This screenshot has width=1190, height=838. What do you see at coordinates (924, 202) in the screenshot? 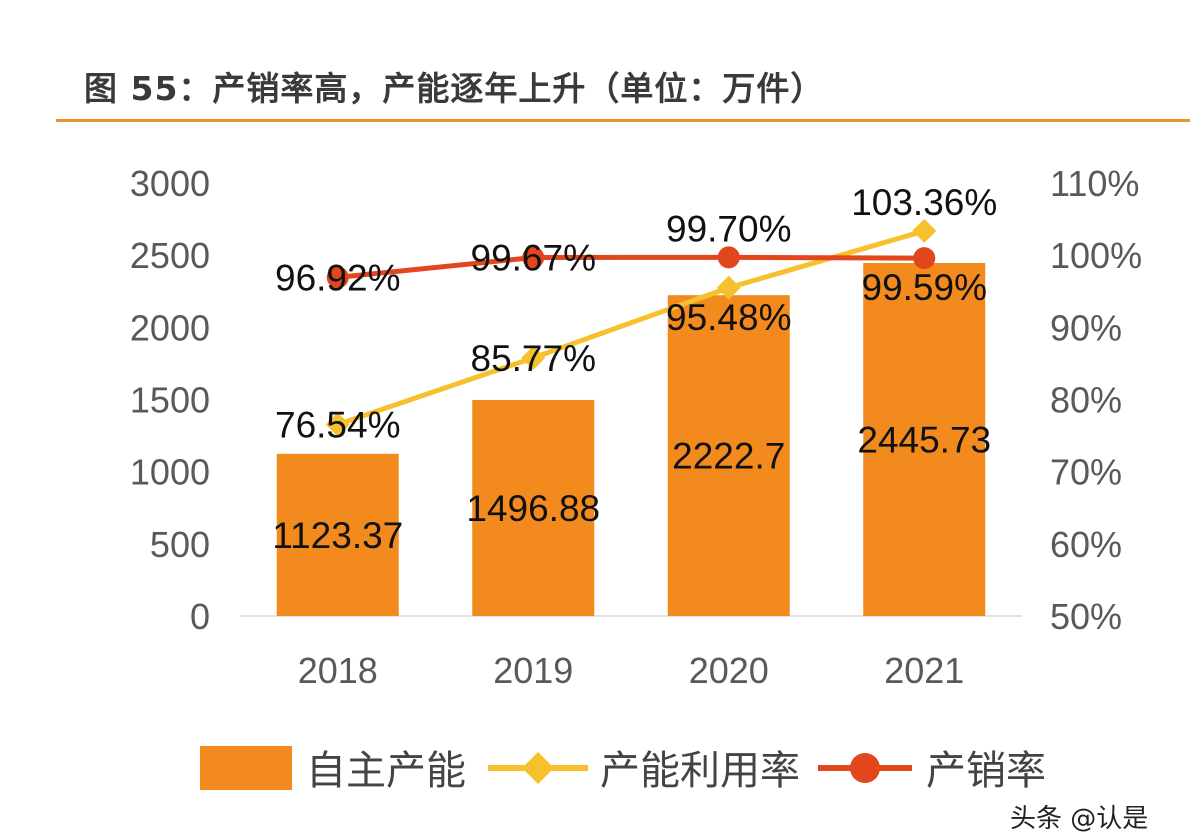
I see `line-data-label: 103.36%` at bounding box center [924, 202].